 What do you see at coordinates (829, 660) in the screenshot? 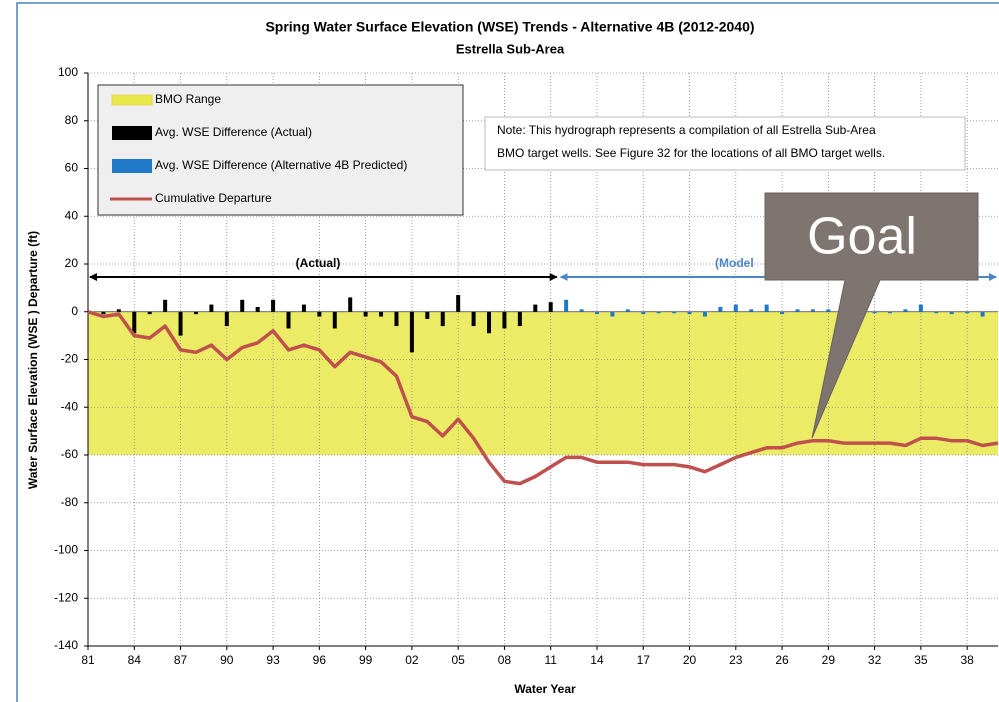
I see `x-tick-label: 29` at bounding box center [829, 660].